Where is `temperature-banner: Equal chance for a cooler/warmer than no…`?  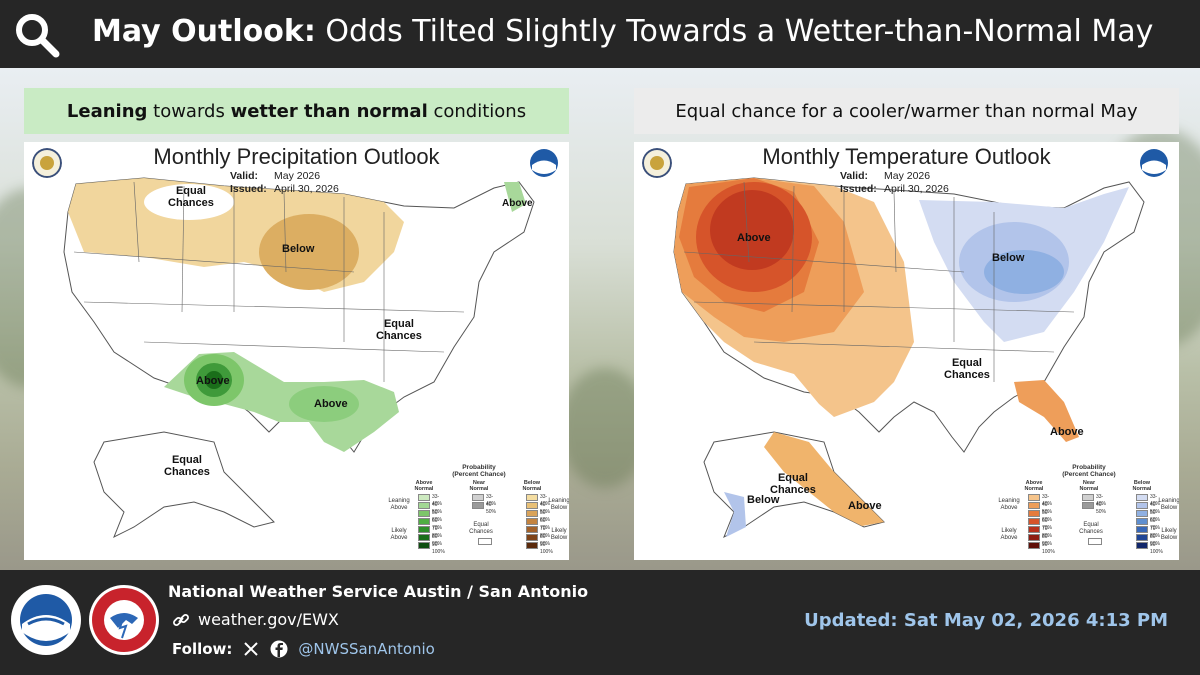
temperature-banner: Equal chance for a cooler/warmer than no… is located at coordinates (906, 111).